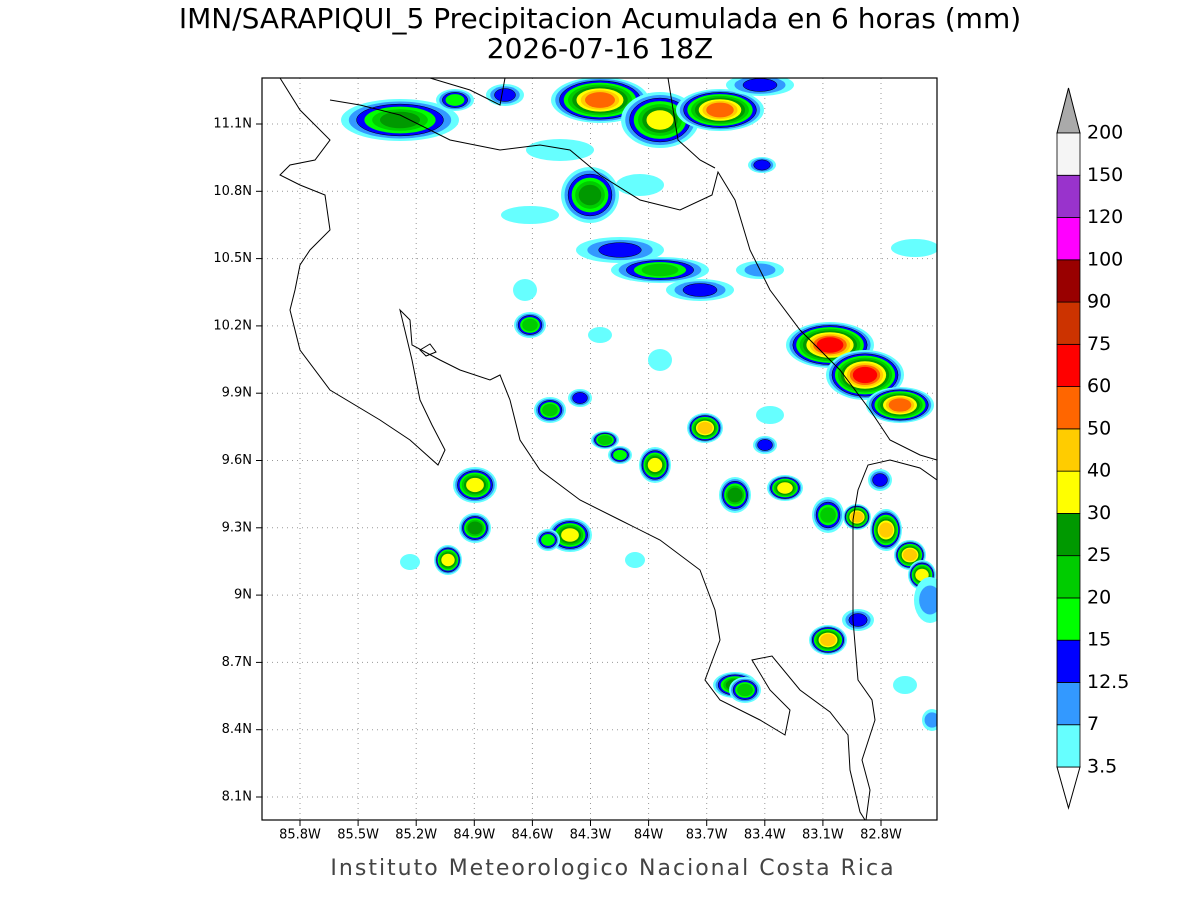 The image size is (1200, 904). Describe the element at coordinates (532, 835) in the screenshot. I see `x-tick-label: 84.6W` at that location.